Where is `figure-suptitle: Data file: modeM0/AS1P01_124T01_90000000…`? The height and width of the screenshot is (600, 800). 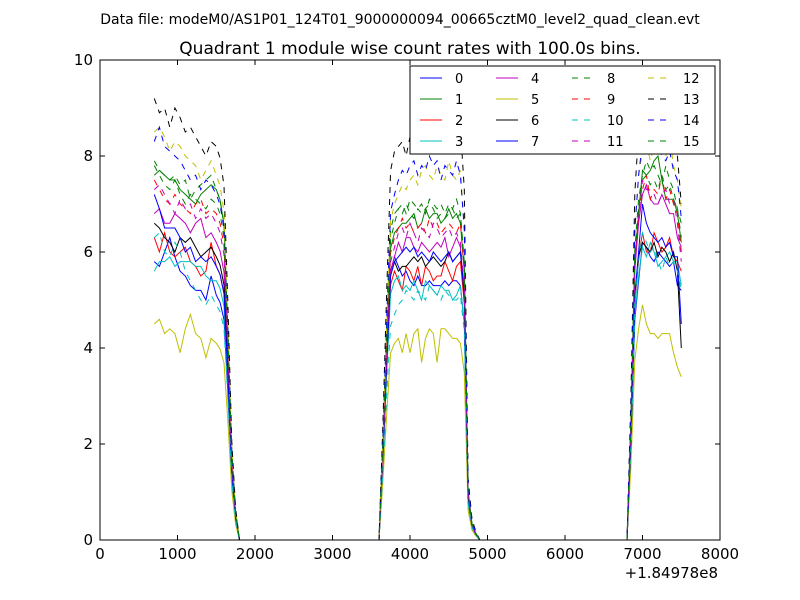 figure-suptitle: Data file: modeM0/AS1P01_124T01_90000000… is located at coordinates (400, 20).